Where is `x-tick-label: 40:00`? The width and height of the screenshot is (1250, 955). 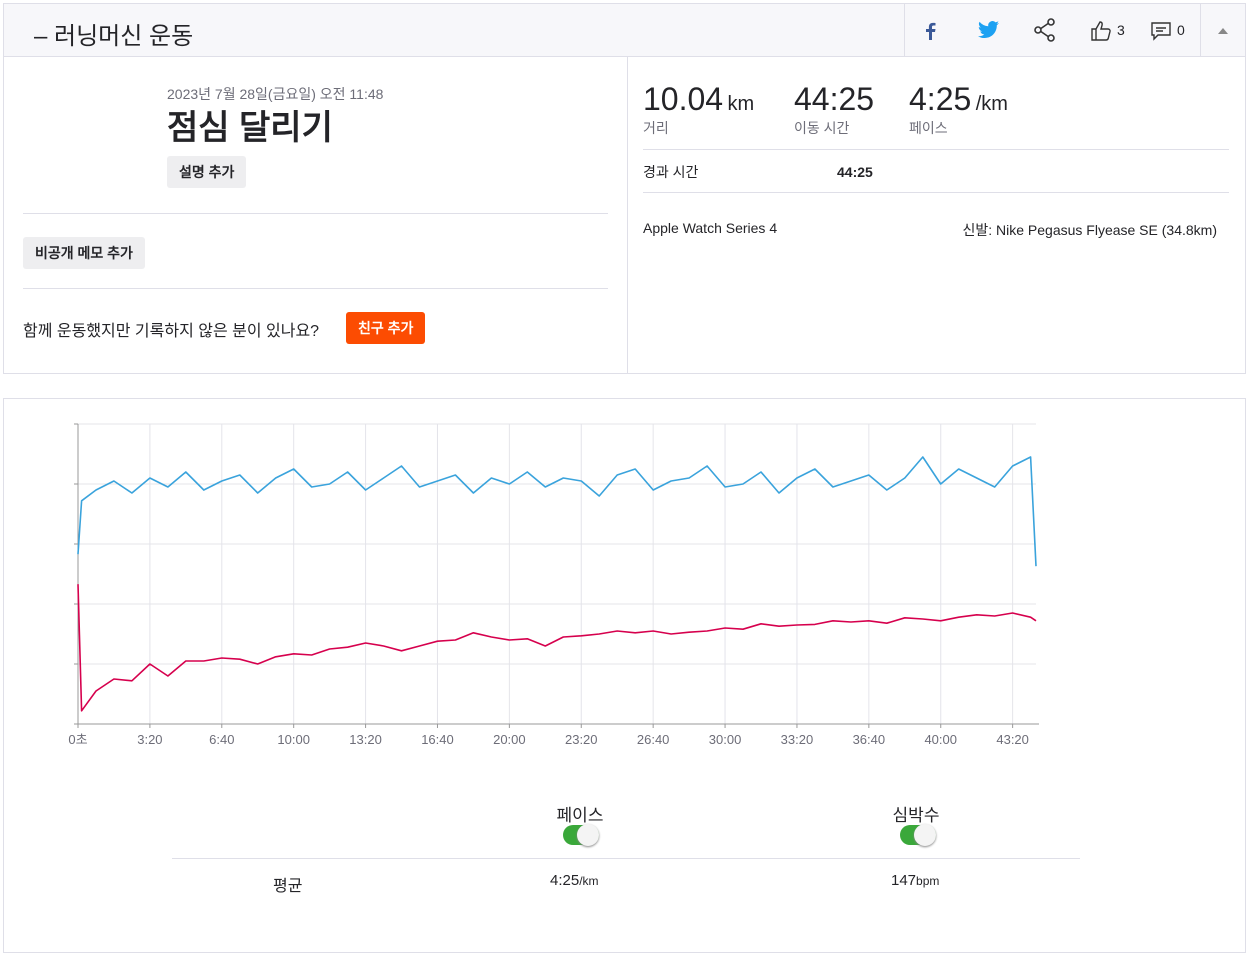
x-tick-label: 40:00 is located at coordinates (940, 739).